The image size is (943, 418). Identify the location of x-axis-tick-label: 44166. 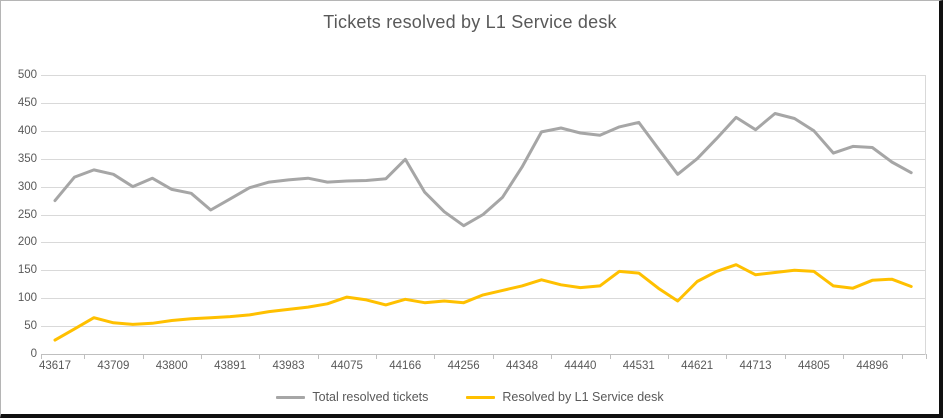
(405, 366).